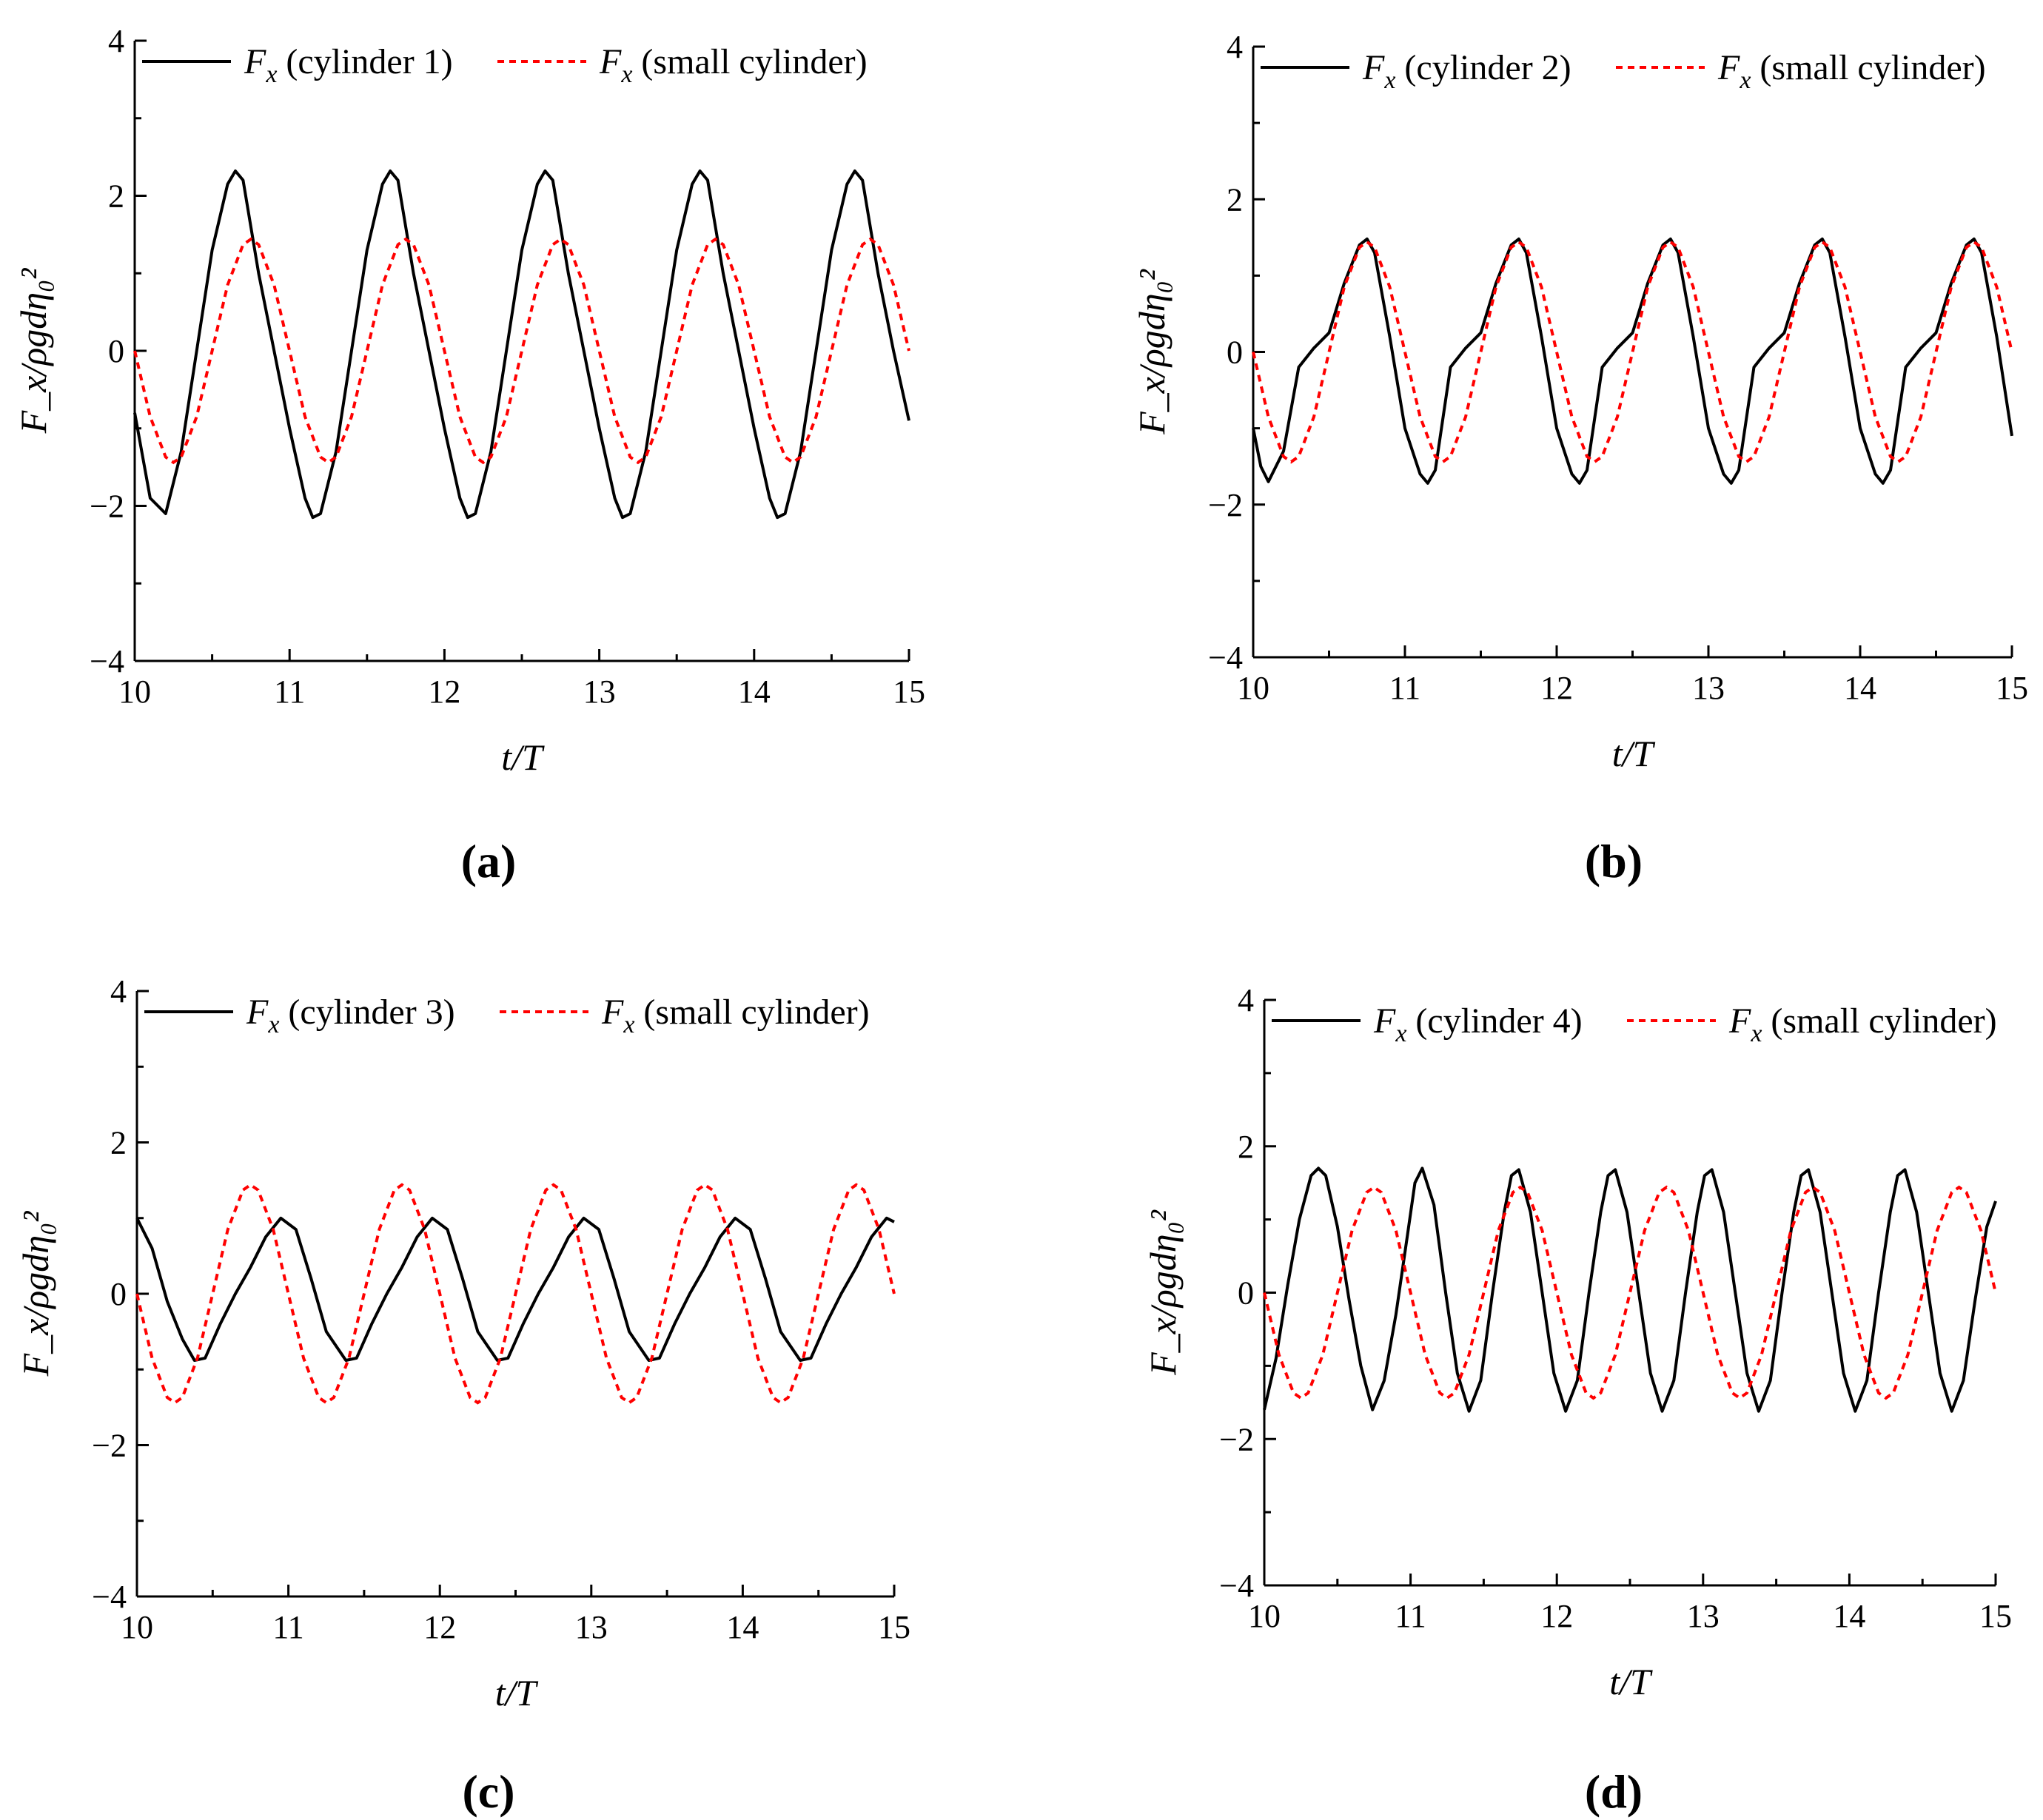 This screenshot has height=1820, width=2043. What do you see at coordinates (1614, 1791) in the screenshot?
I see `panel-label: (d)` at bounding box center [1614, 1791].